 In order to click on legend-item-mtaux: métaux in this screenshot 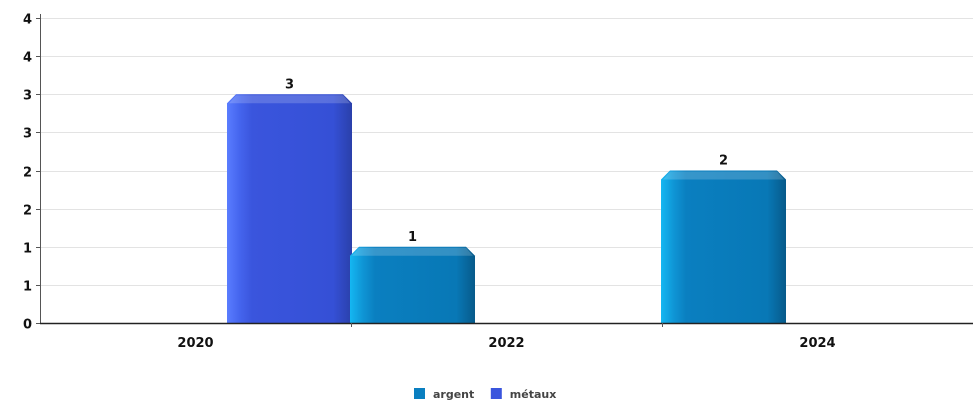, I will do `click(523, 394)`.